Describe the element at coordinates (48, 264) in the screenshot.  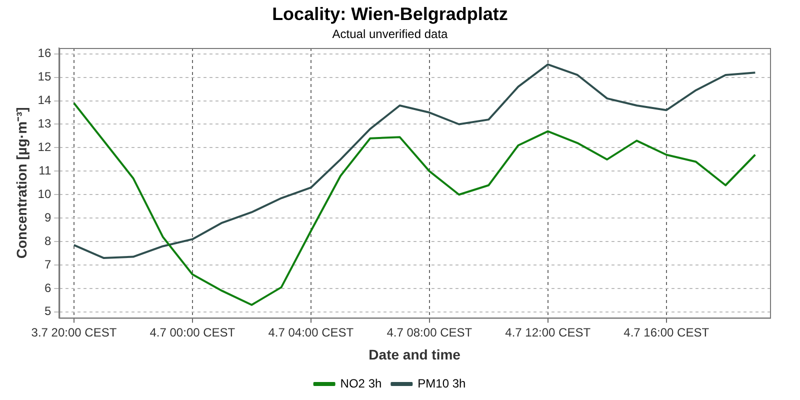
I see `y-tick-label: 7` at that location.